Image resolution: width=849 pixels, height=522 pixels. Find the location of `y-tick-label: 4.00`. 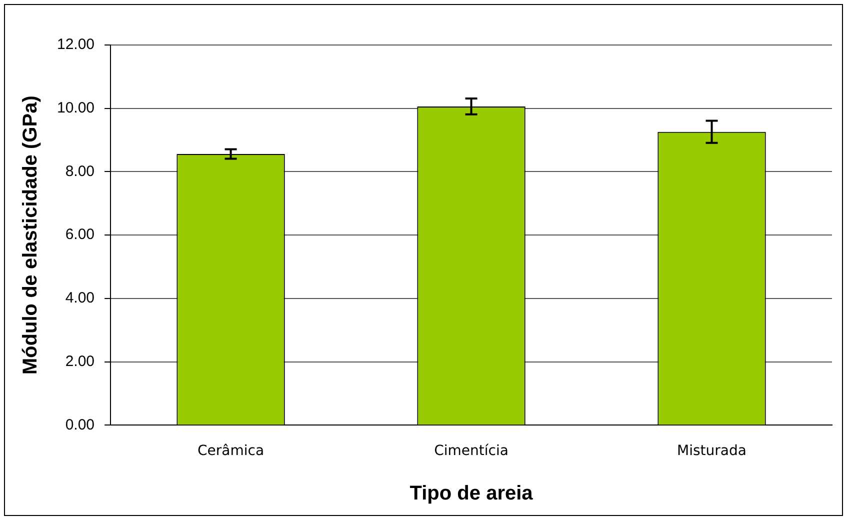

y-tick-label: 4.00 is located at coordinates (80, 298).